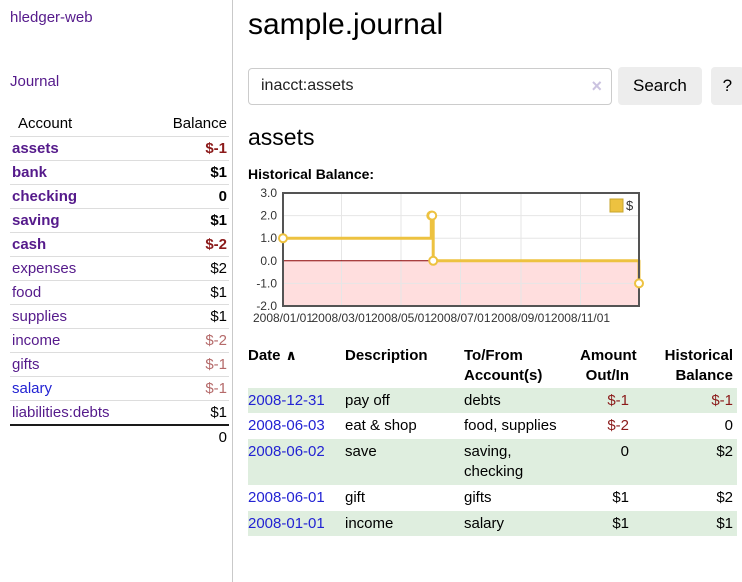 The height and width of the screenshot is (582, 742). What do you see at coordinates (482, 400) in the screenshot?
I see `transaction-accounts: debts` at bounding box center [482, 400].